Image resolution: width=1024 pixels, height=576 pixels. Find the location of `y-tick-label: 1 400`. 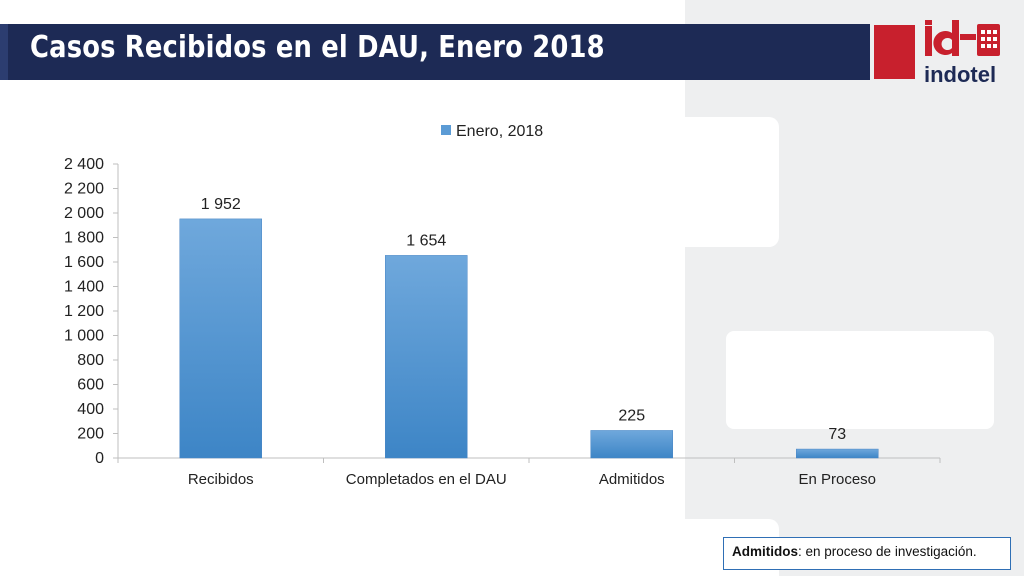

y-tick-label: 1 400 is located at coordinates (84, 287).